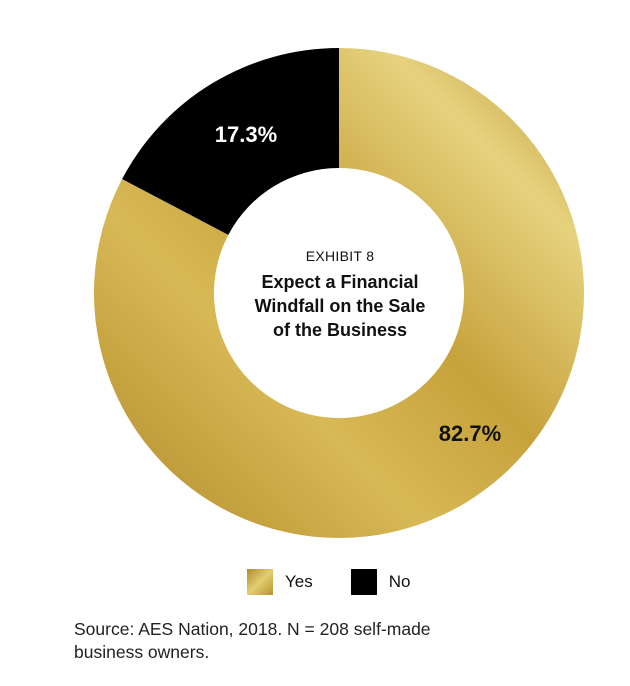 The height and width of the screenshot is (686, 630). I want to click on chart-legend: Yes No, so click(347, 582).